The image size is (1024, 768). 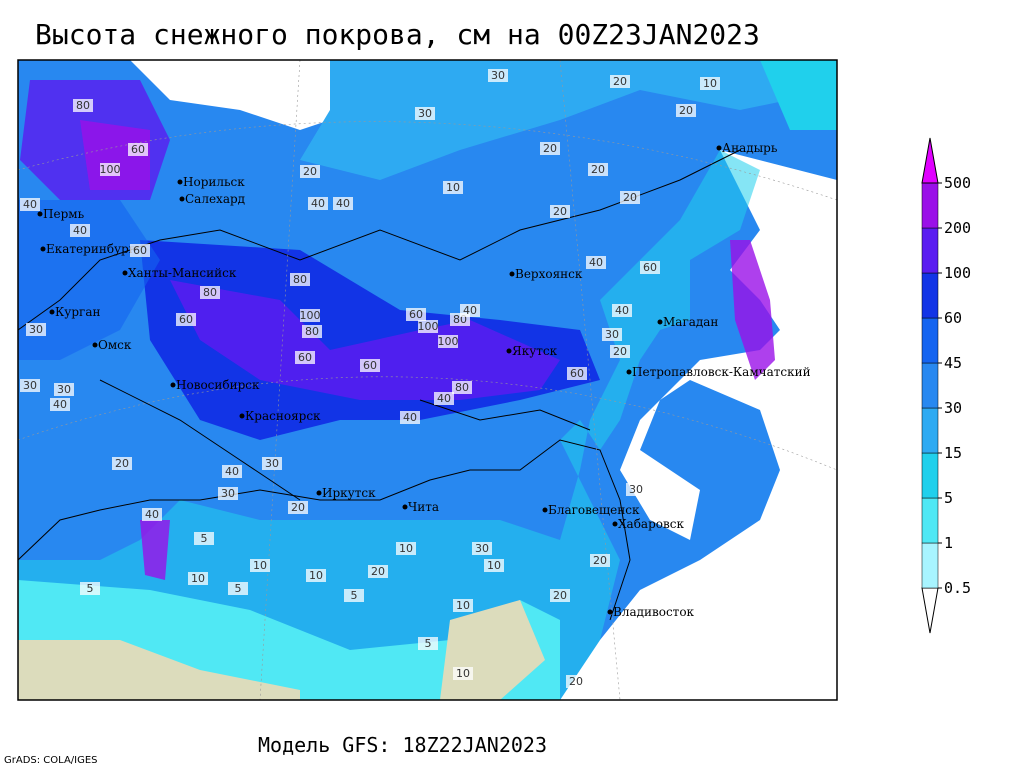 What do you see at coordinates (51, 760) in the screenshot?
I see `credit: GrADS: COLA/IGES` at bounding box center [51, 760].